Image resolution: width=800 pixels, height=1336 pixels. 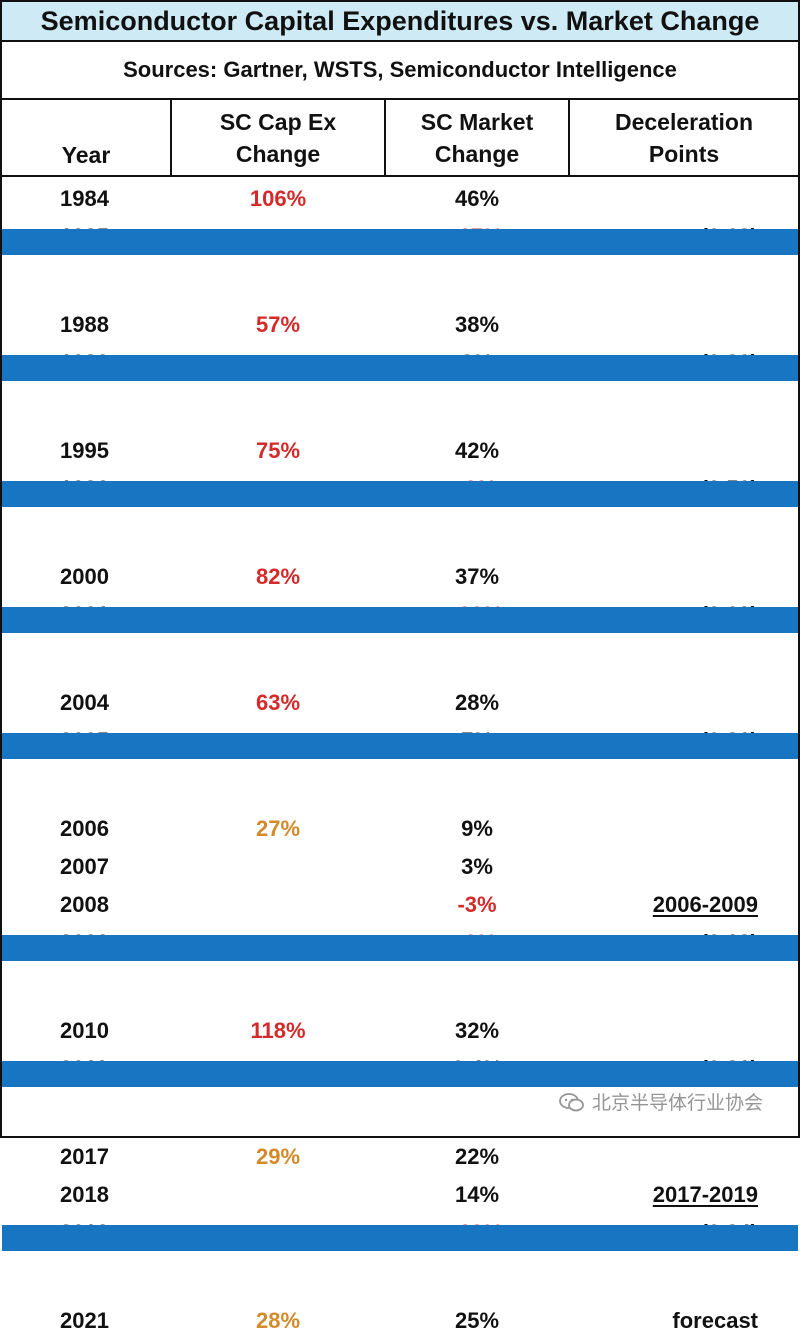 What do you see at coordinates (84, 450) in the screenshot?
I see `row-year: 1995` at bounding box center [84, 450].